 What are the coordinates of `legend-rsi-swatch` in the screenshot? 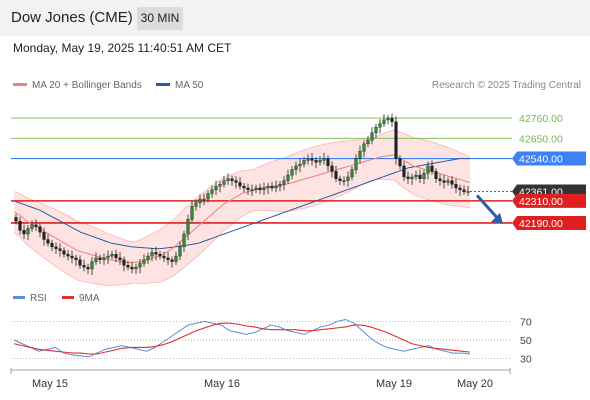 It's located at (19, 297).